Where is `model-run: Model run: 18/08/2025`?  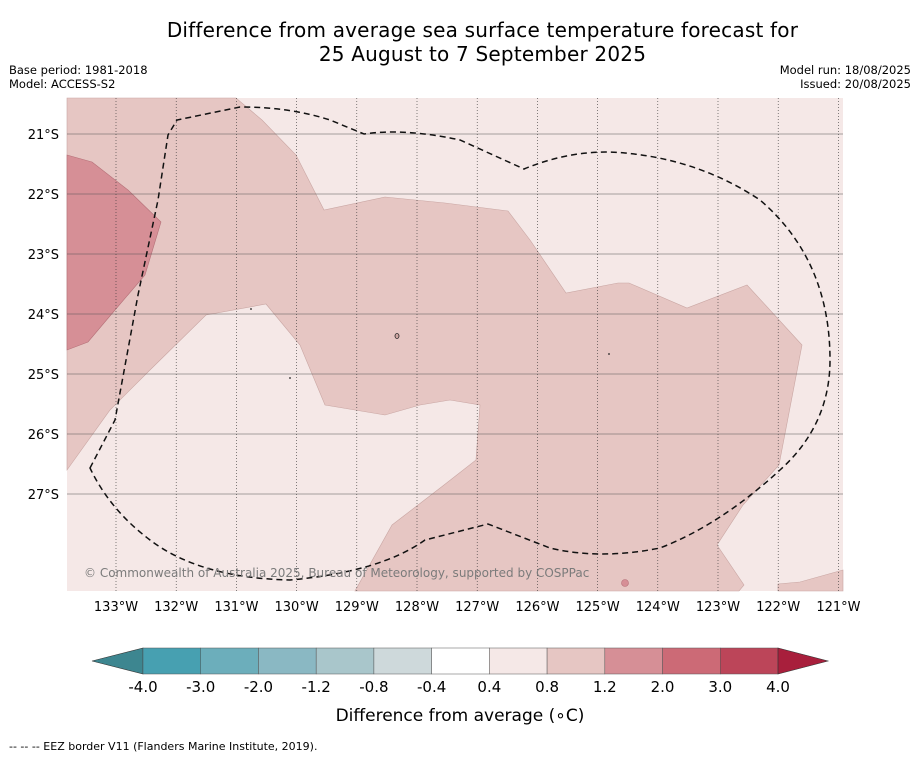
model-run: Model run: 18/08/2025 is located at coordinates (845, 70).